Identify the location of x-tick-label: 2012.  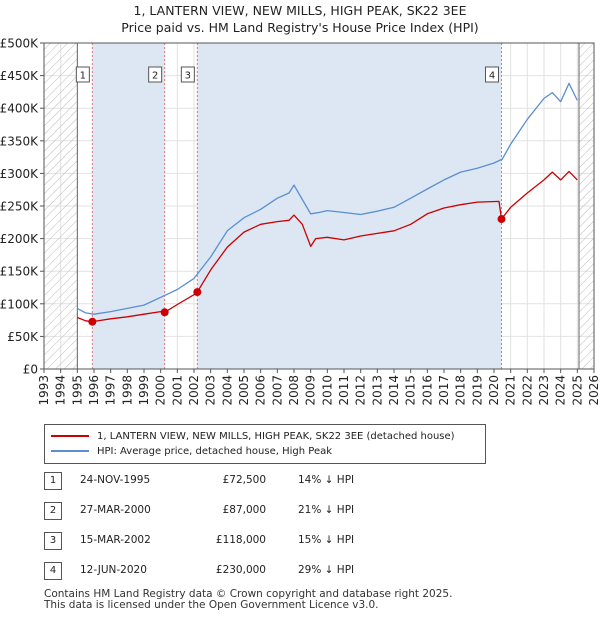
(361, 390).